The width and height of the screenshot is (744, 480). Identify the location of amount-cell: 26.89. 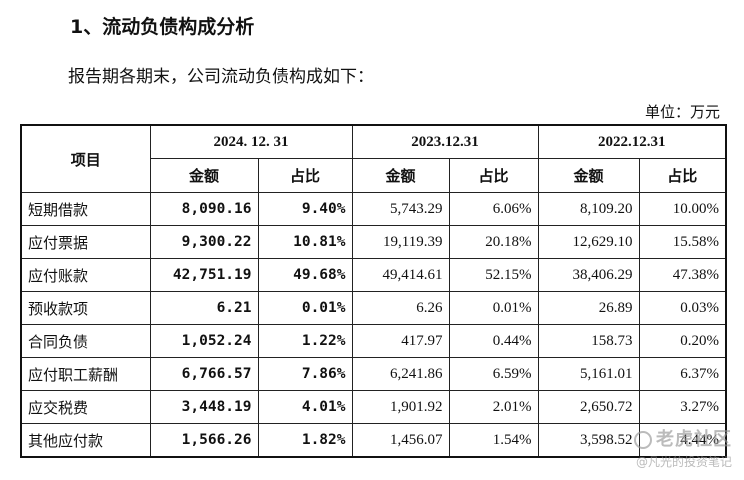
(588, 308).